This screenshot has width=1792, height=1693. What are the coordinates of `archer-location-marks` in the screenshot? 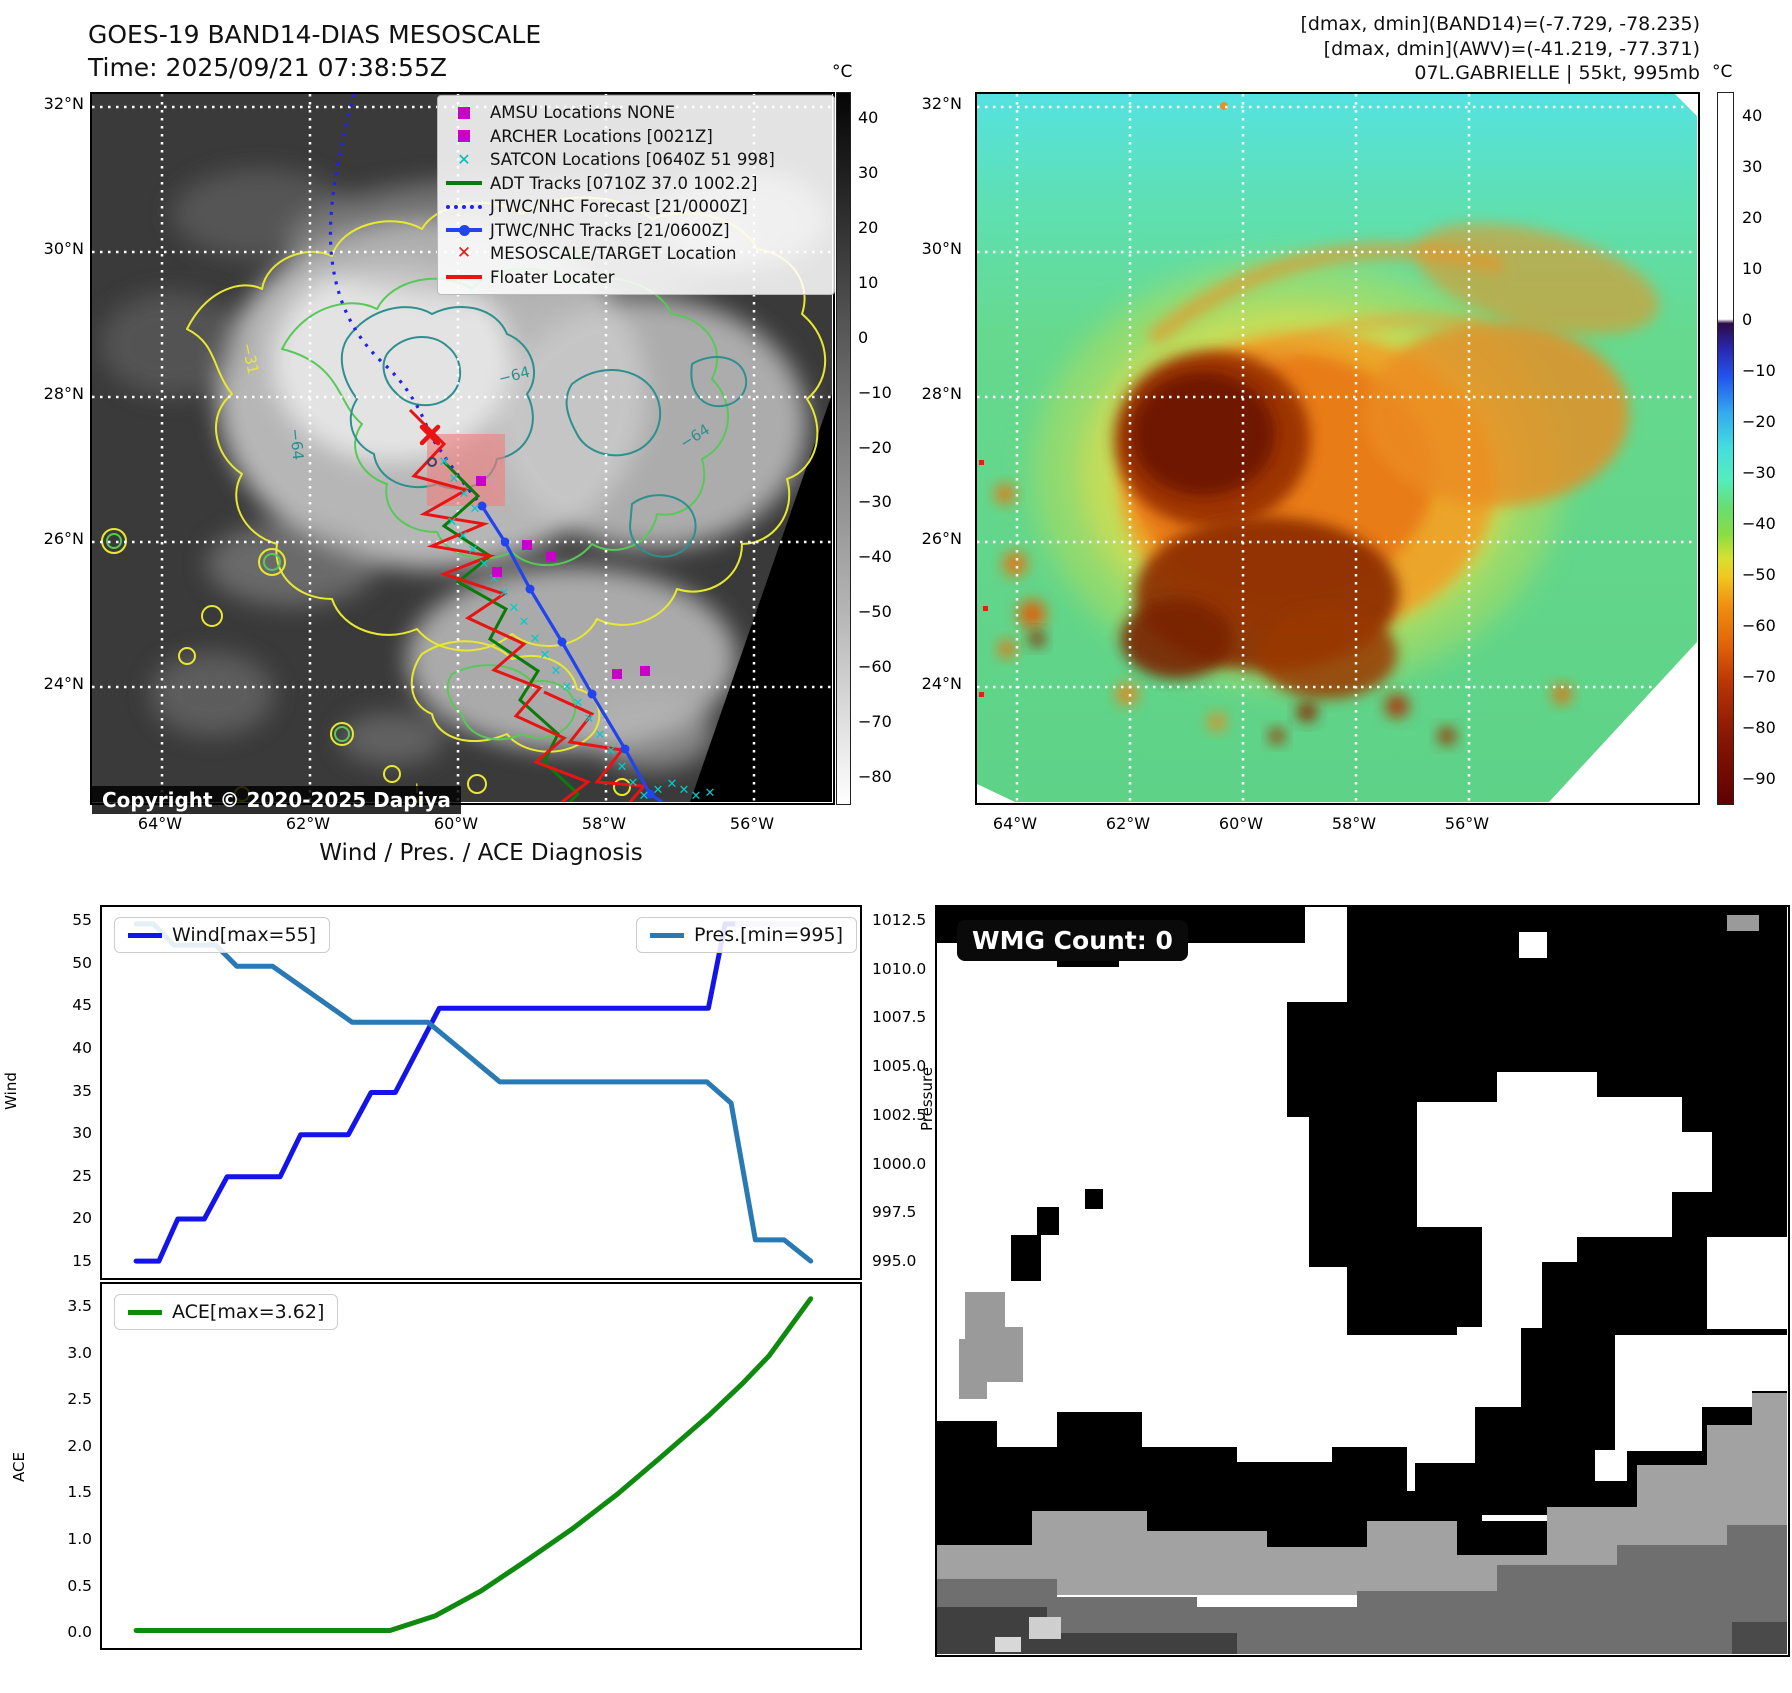 It's located at (563, 577).